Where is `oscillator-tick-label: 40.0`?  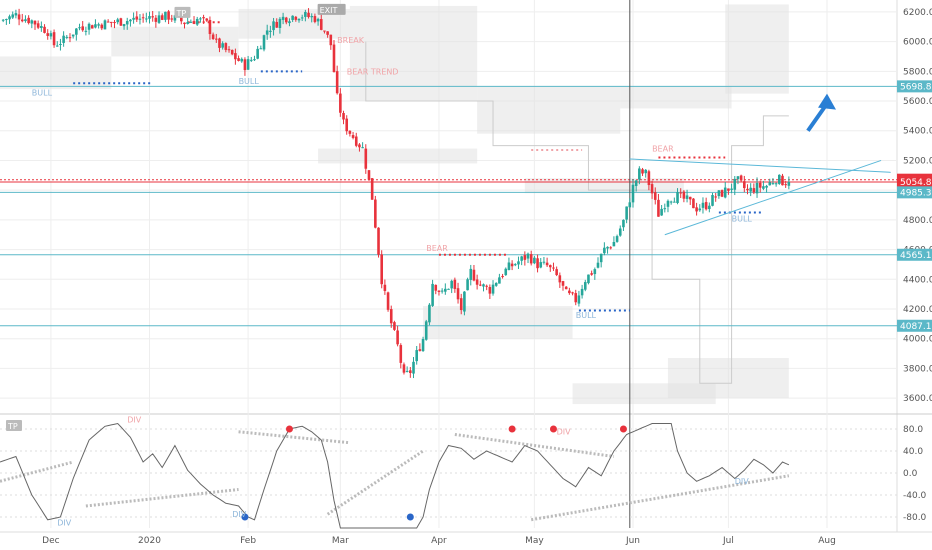 oscillator-tick-label: 40.0 is located at coordinates (913, 452).